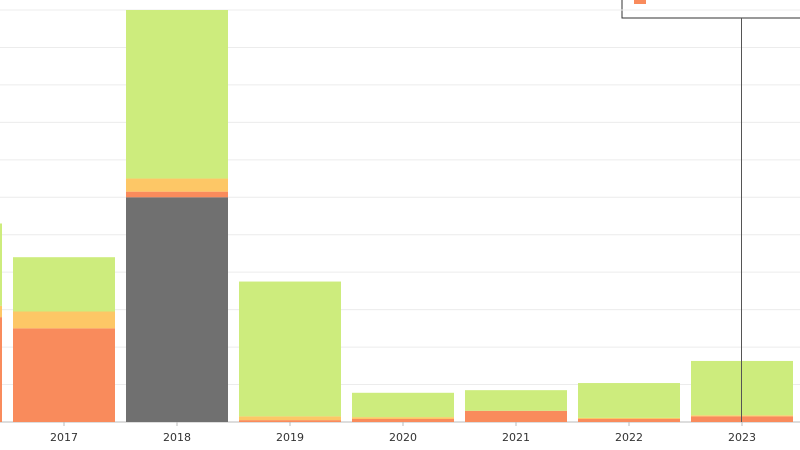  Describe the element at coordinates (710, 9) in the screenshot. I see `legend-box` at that location.